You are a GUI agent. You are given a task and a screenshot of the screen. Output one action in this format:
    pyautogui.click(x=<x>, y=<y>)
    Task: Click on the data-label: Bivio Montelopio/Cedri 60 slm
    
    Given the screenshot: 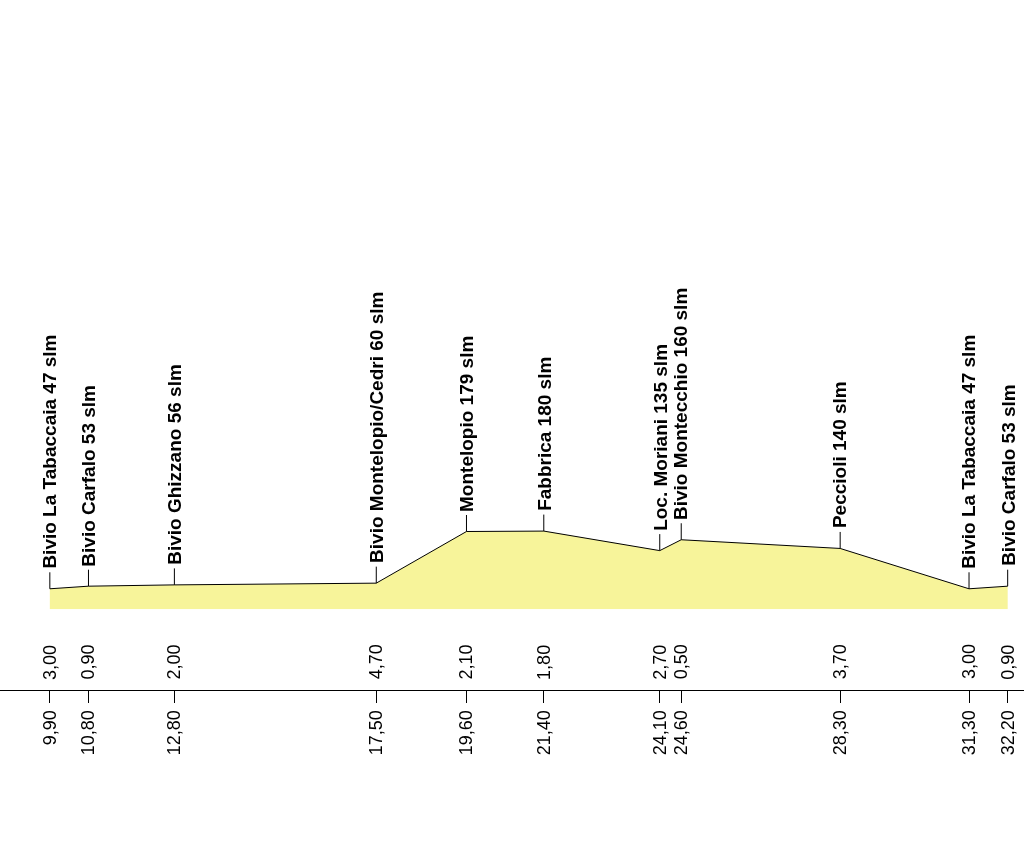 What is the action you would take?
    pyautogui.click(x=376, y=427)
    